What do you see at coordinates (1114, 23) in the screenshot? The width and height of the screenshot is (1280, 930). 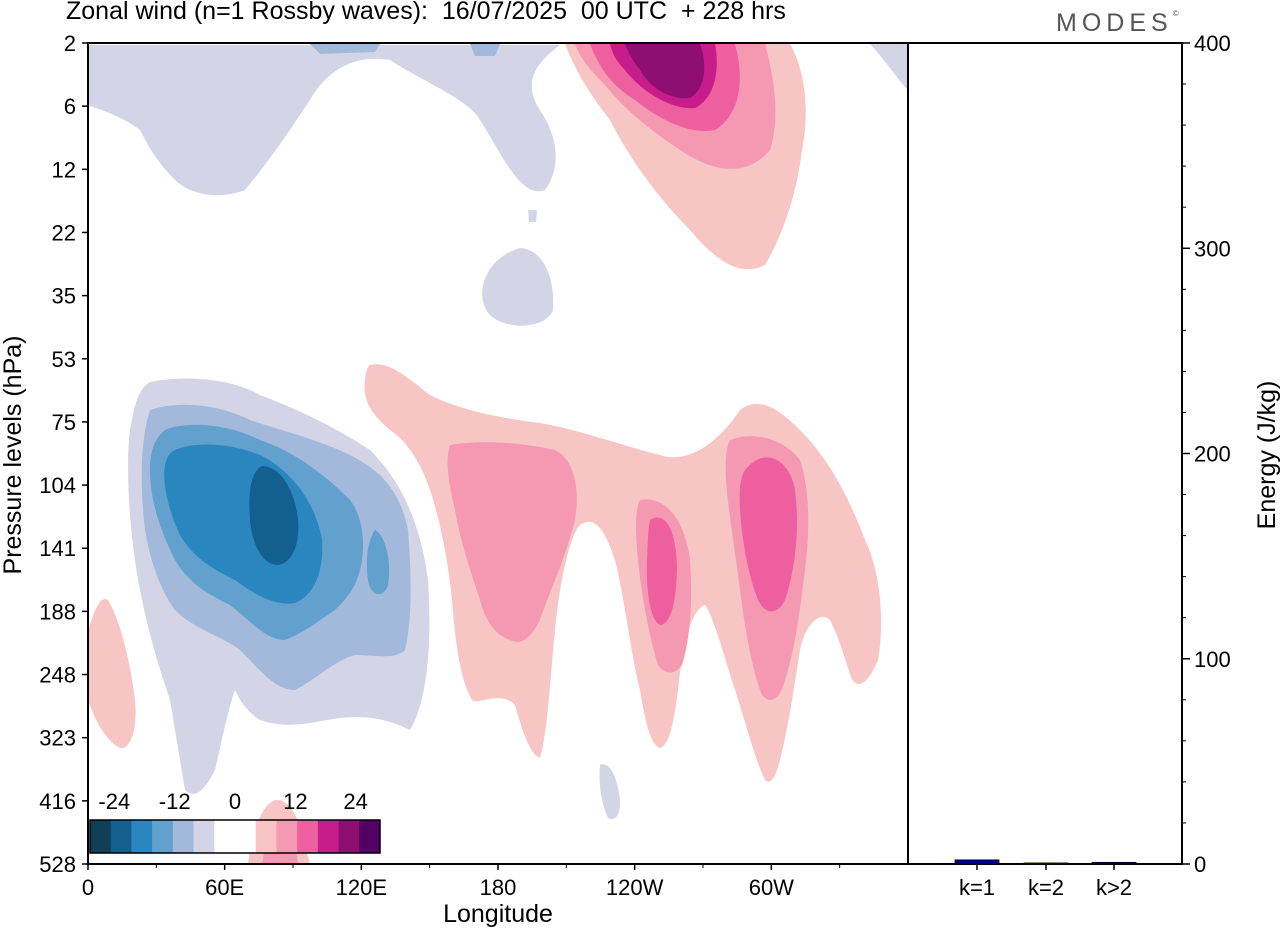 I see `brand-name: MODES` at bounding box center [1114, 23].